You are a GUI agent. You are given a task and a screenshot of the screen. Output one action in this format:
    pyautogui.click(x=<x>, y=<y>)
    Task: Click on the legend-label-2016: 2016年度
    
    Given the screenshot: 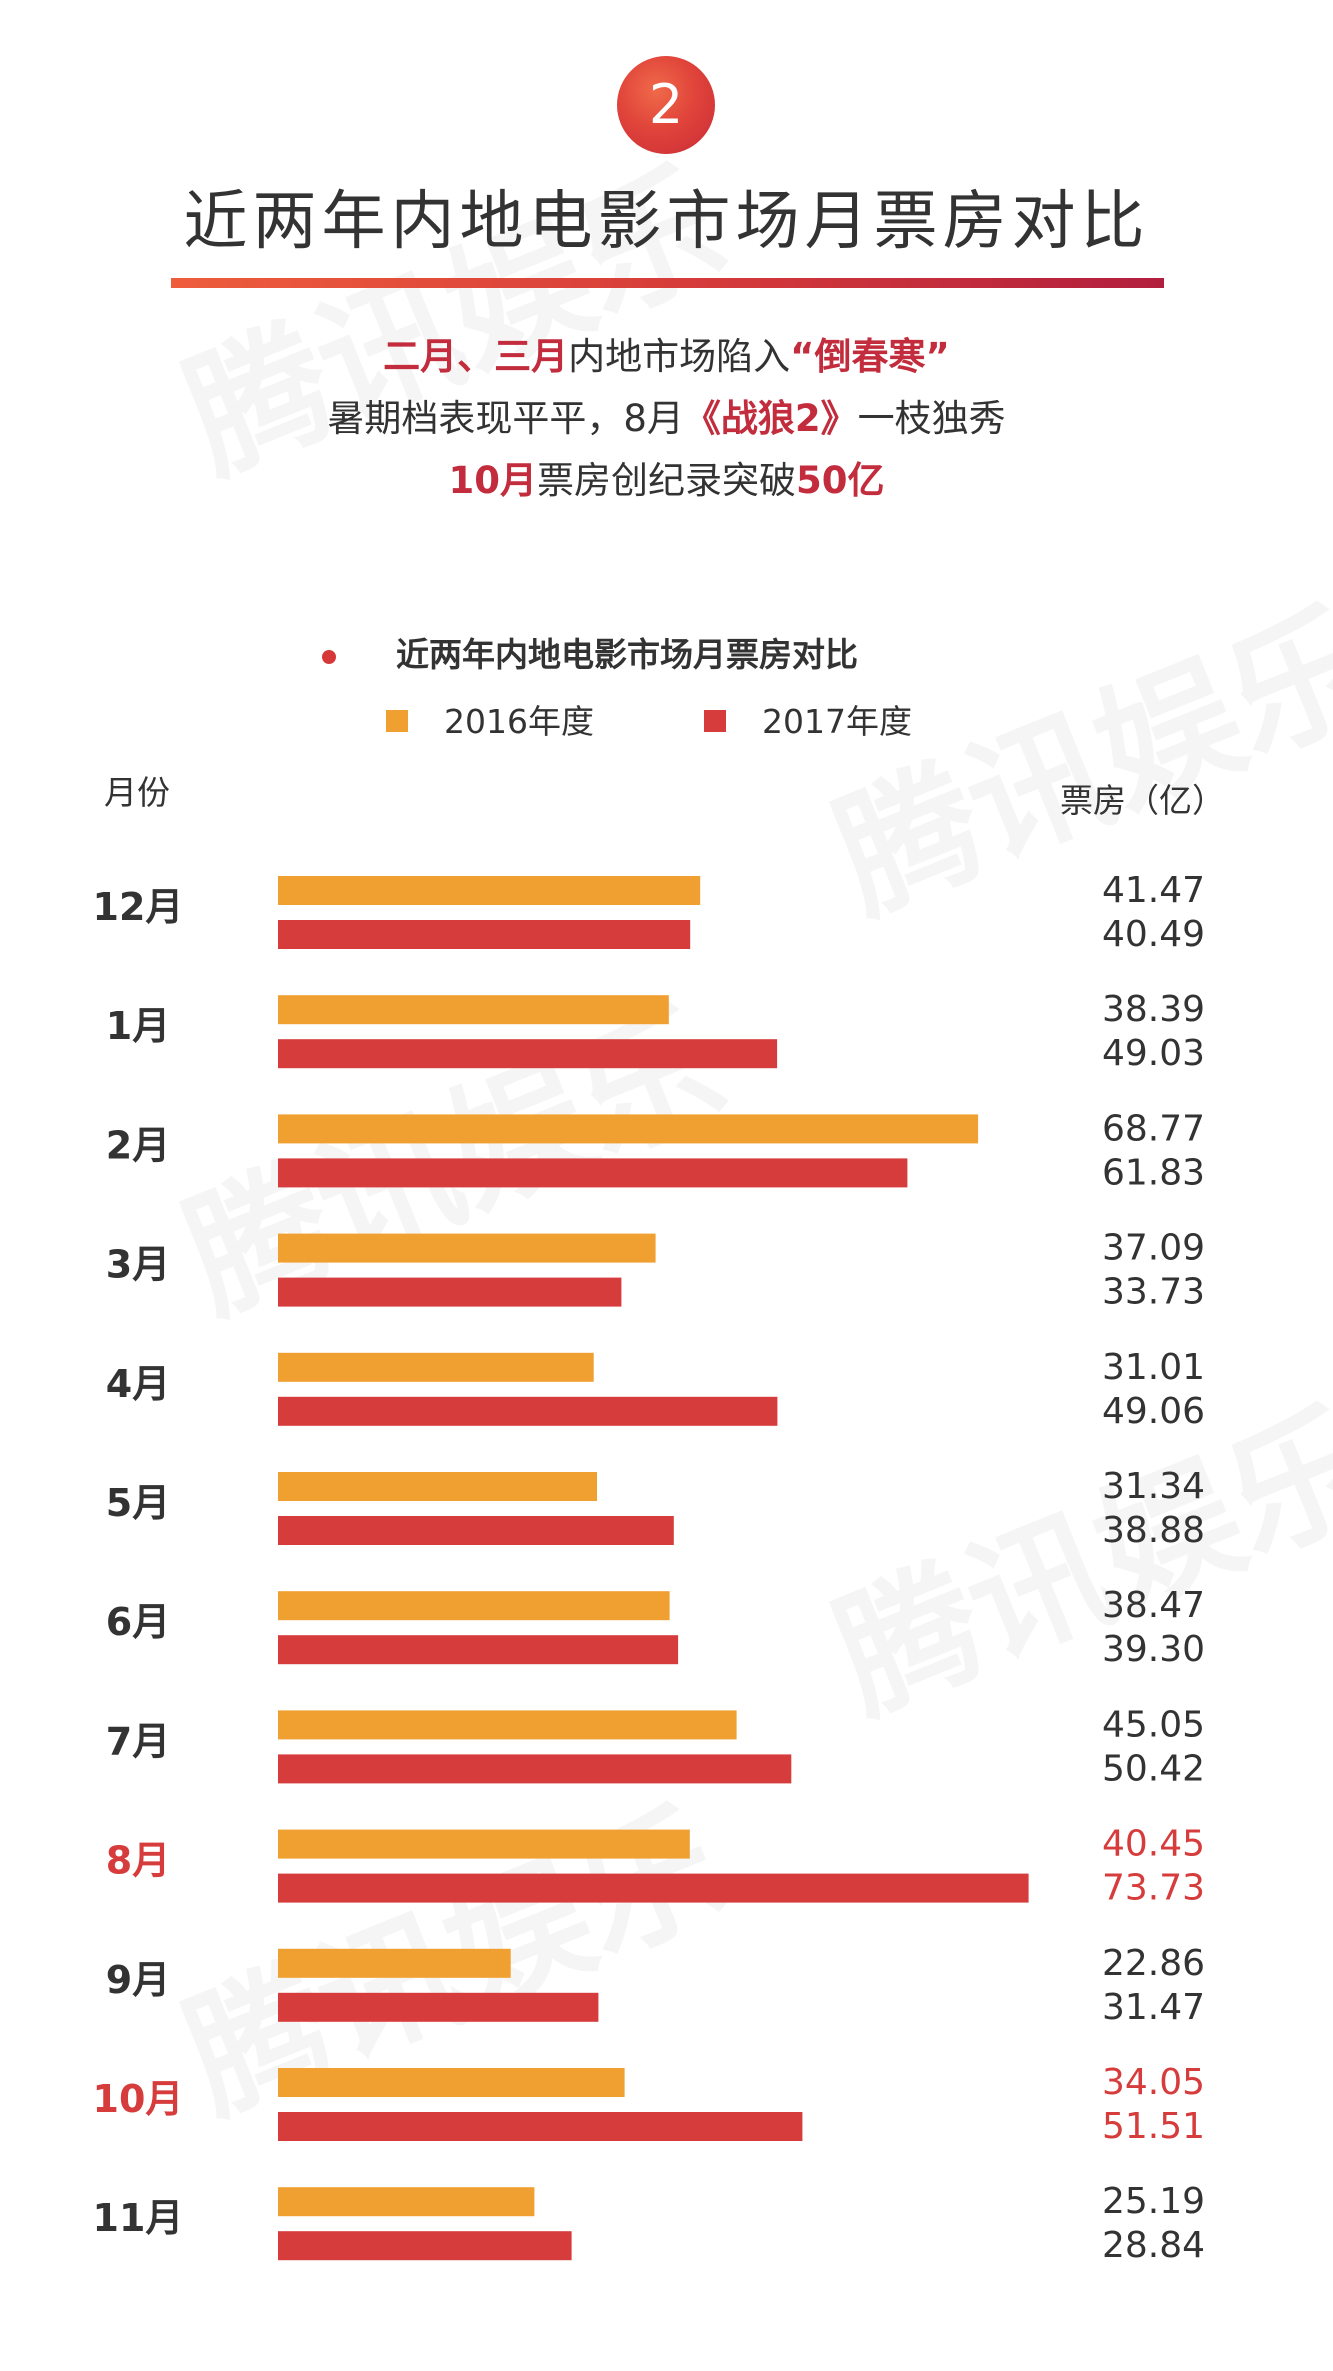 What is the action you would take?
    pyautogui.click(x=519, y=721)
    